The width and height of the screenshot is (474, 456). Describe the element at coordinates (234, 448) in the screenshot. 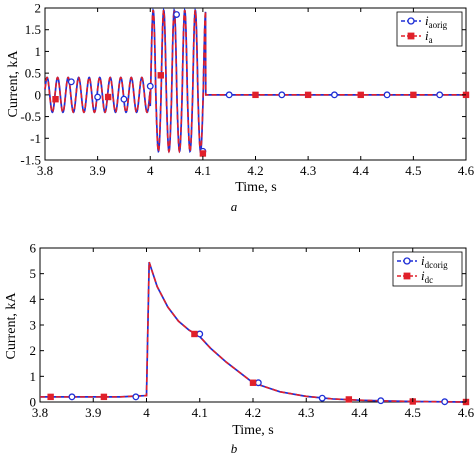

I see `chart-b-caption: b` at that location.